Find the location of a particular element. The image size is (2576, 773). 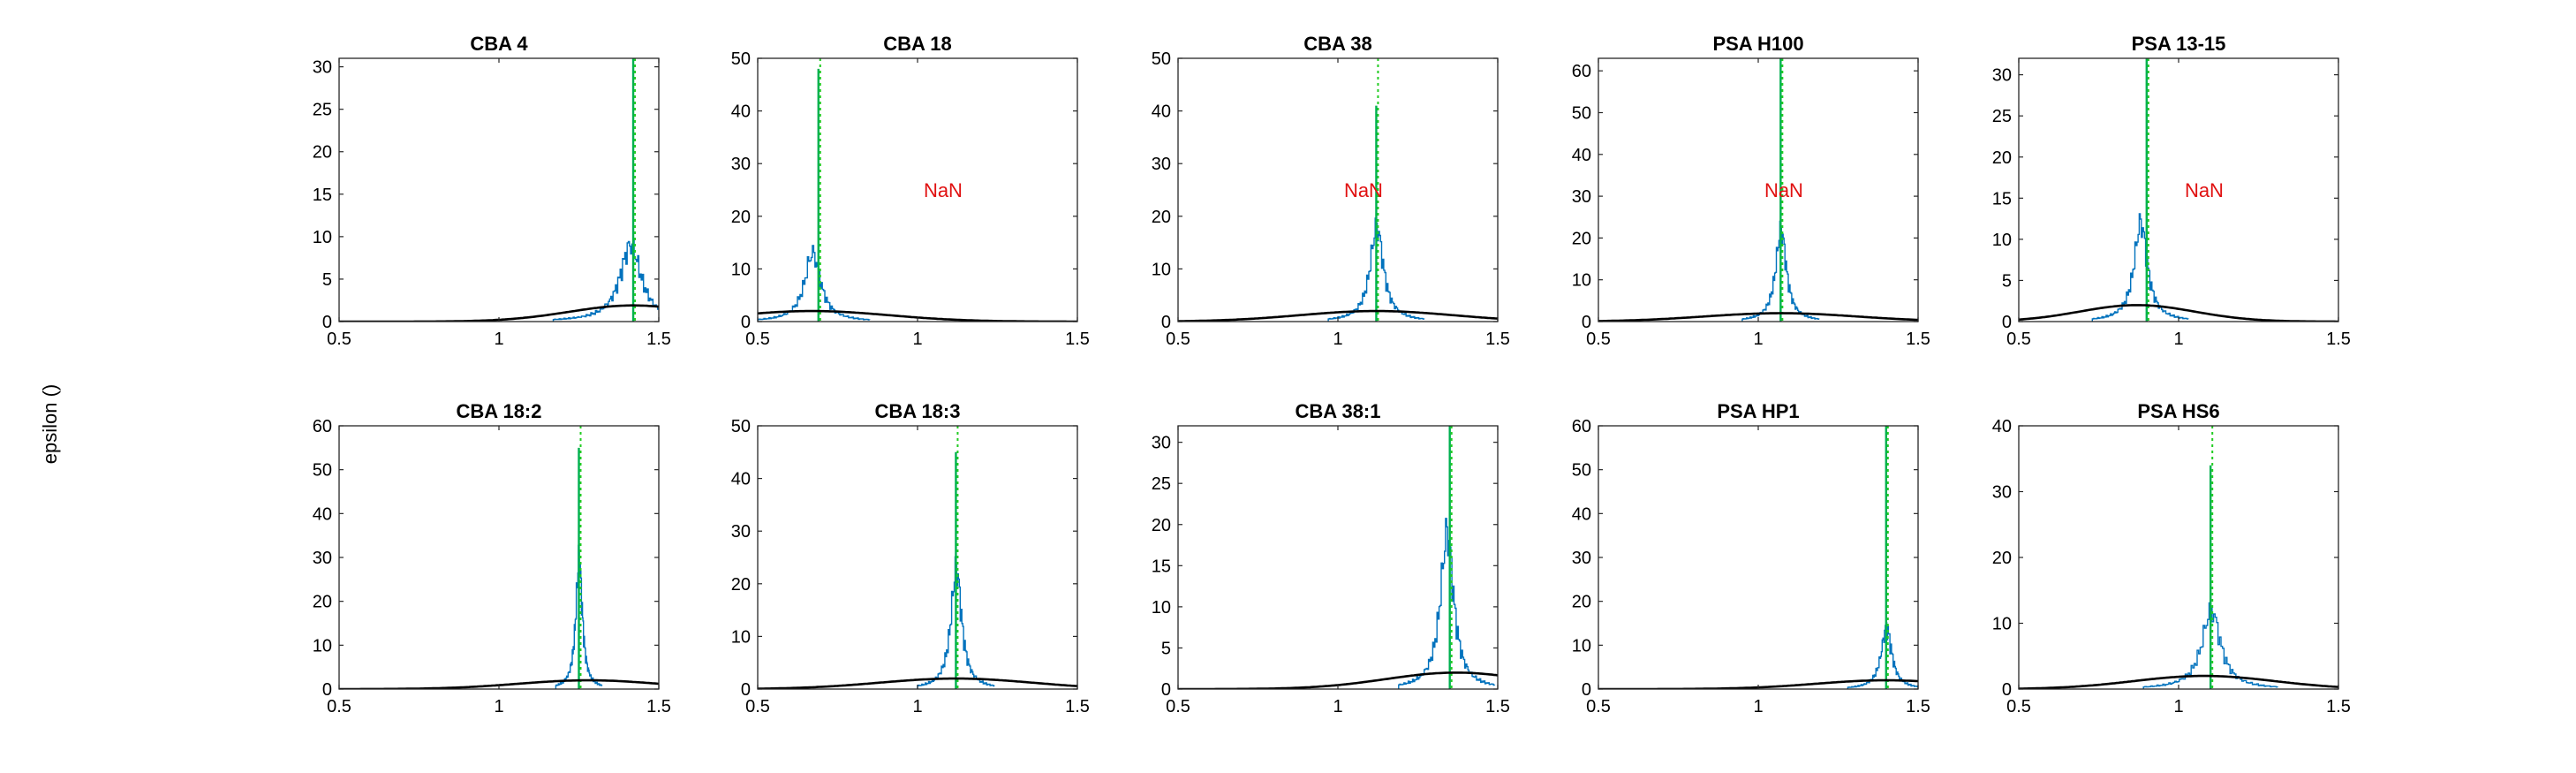

subplot: PSA HS6 0.5 1 1.5 0 10 20 30 40 is located at coordinates (2171, 558).